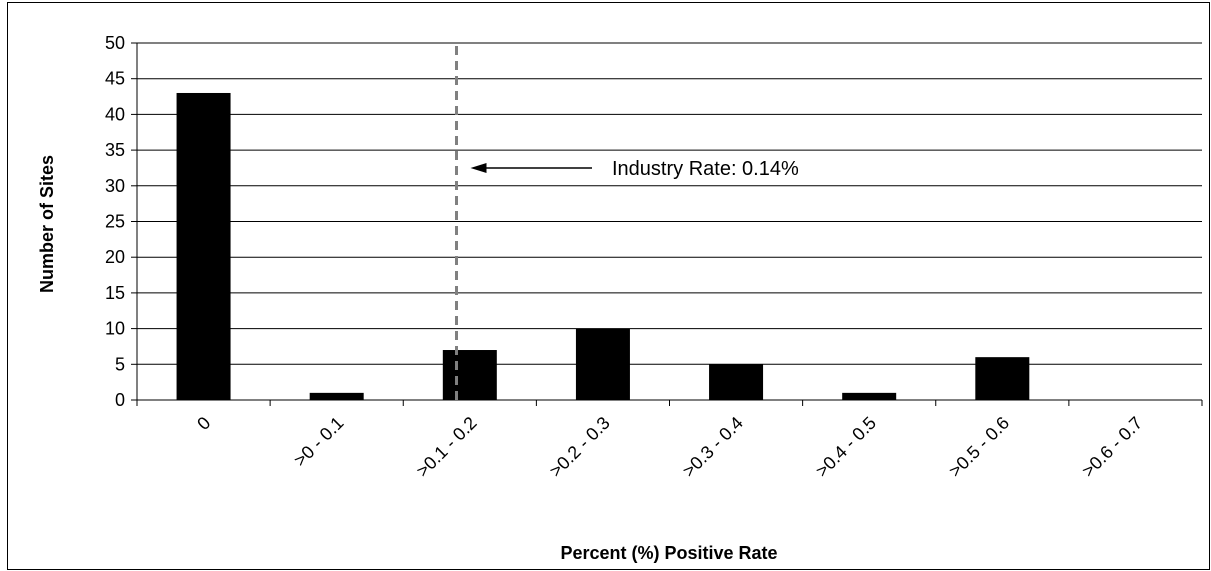 This screenshot has height=571, width=1211. What do you see at coordinates (705, 169) in the screenshot?
I see `annotation-label: Industry Rate: 0.14%` at bounding box center [705, 169].